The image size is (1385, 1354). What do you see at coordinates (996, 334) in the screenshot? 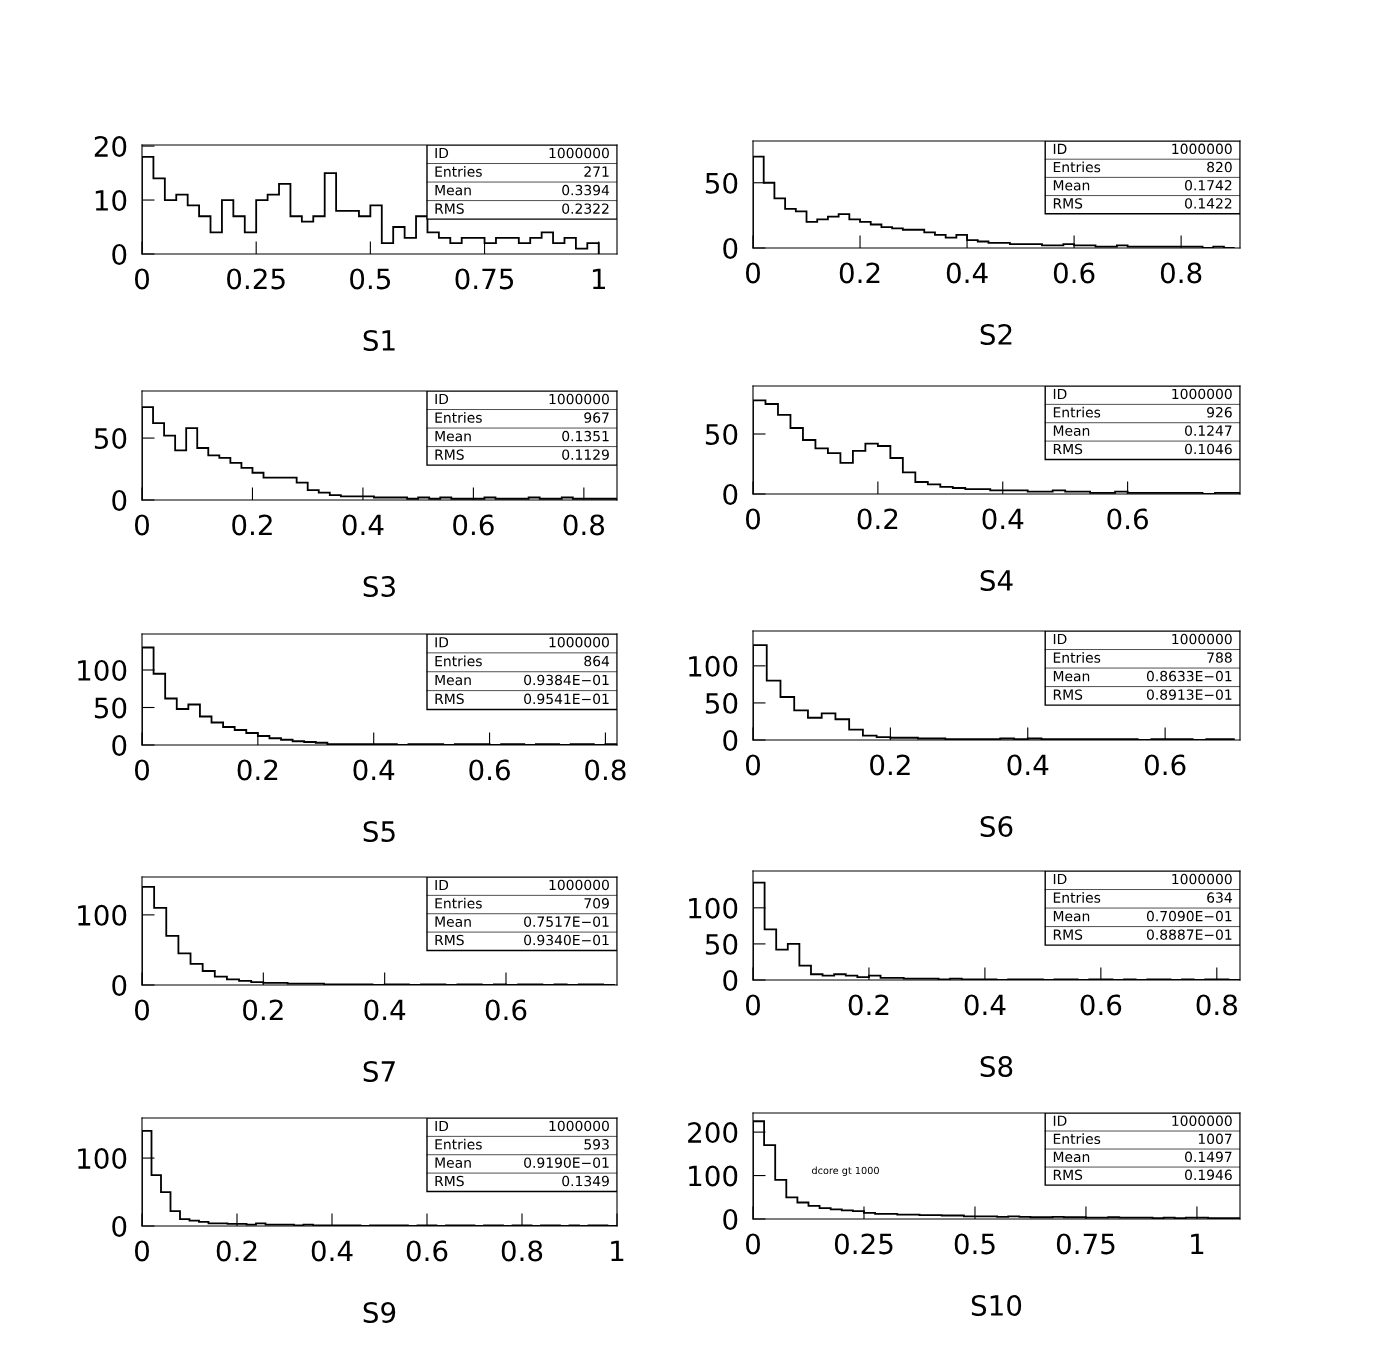
I see `x-axis-title: S2` at bounding box center [996, 334].